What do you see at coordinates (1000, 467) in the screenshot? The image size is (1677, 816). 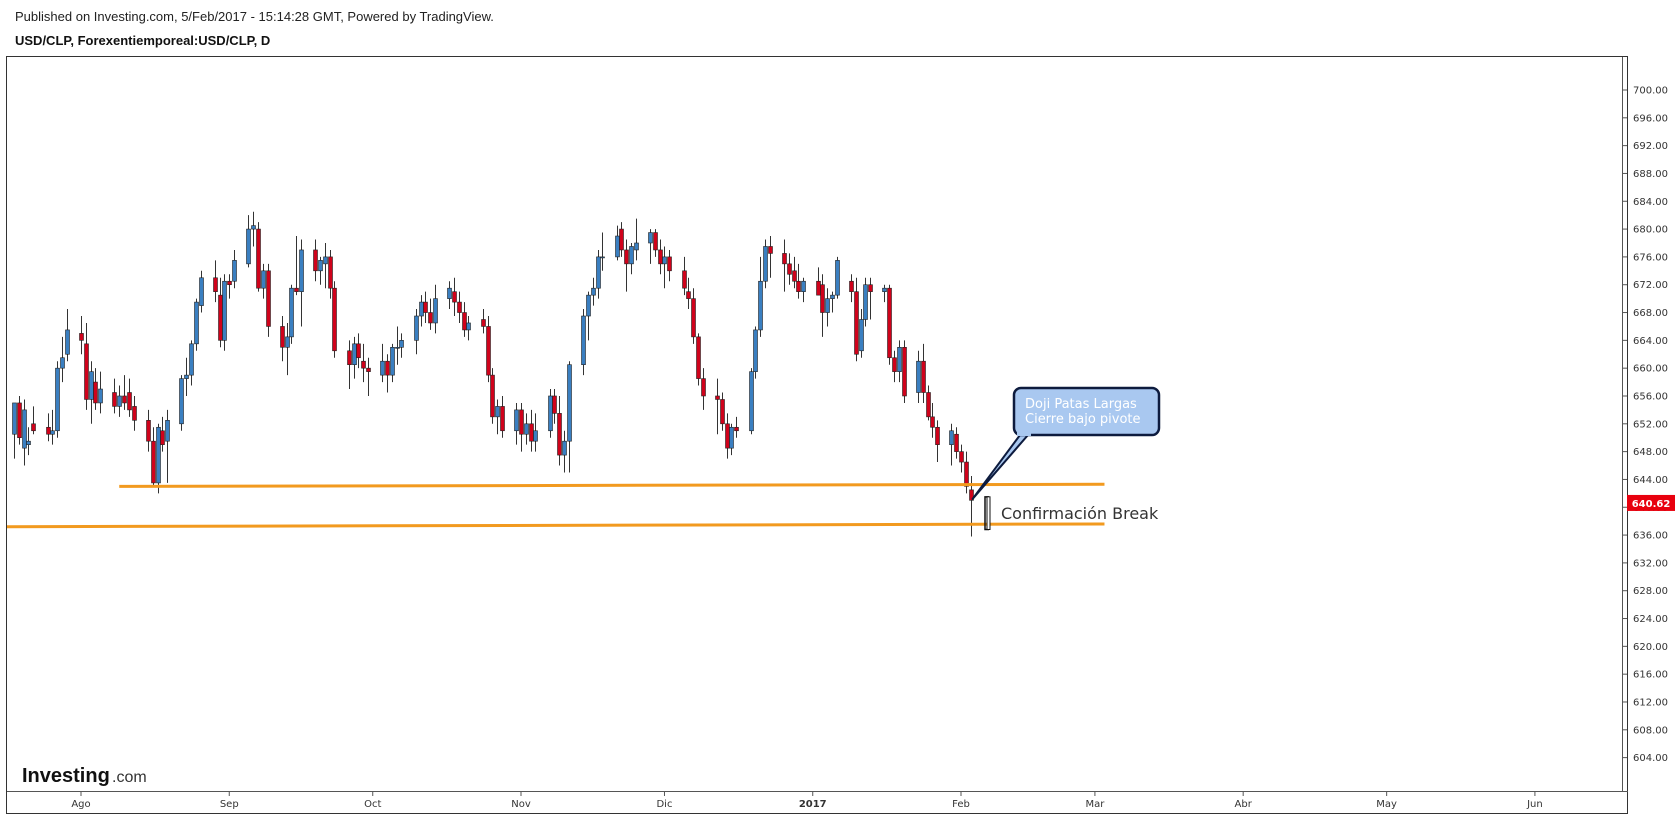 I see `callout-pointer` at bounding box center [1000, 467].